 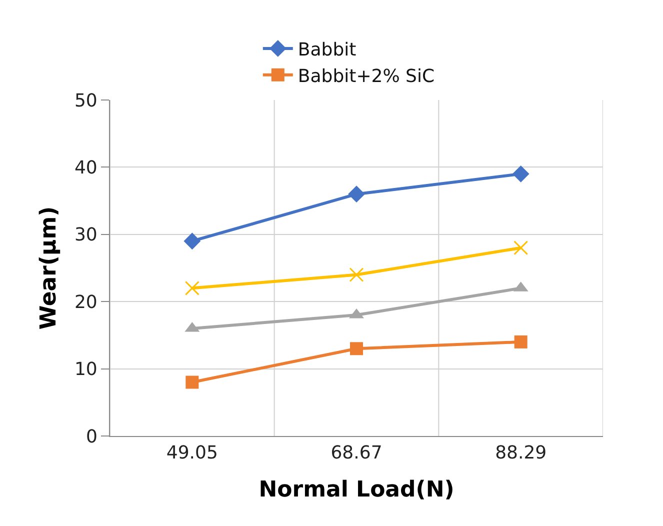 I want to click on legend-label: Babbit, so click(x=327, y=50).